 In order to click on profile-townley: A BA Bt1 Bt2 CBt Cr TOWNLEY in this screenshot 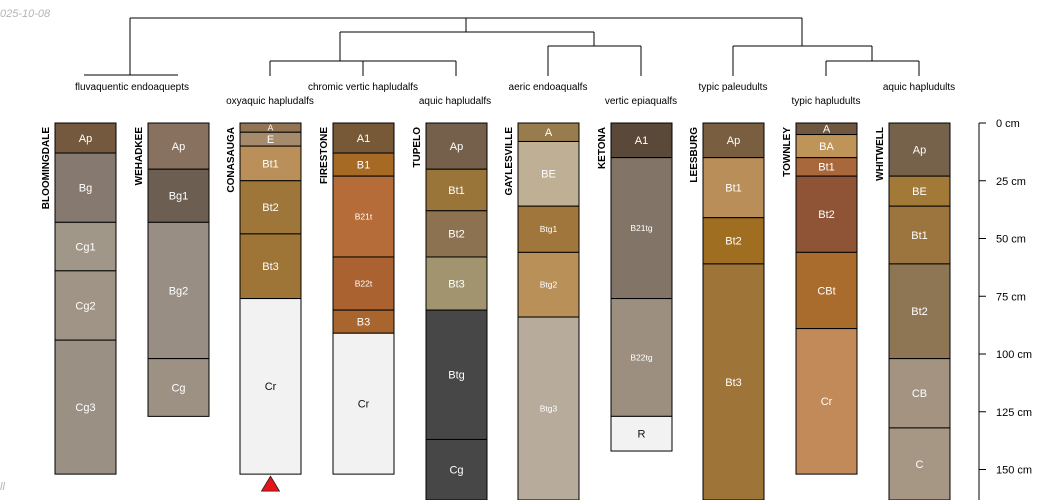, I will do `click(820, 298)`.